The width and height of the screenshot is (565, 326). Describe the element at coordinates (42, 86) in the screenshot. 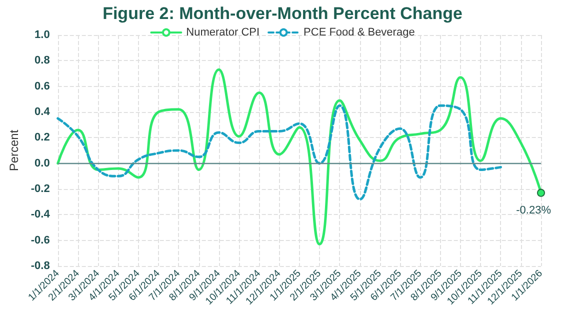

I see `y-tick-label: 0.6` at that location.